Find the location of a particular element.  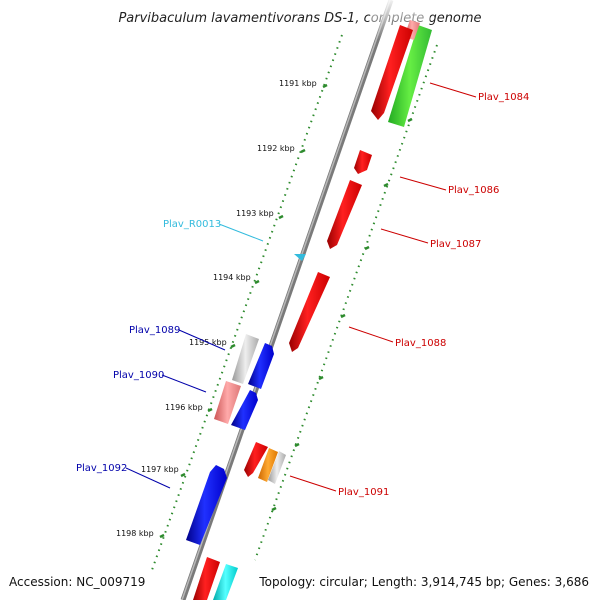

label-plav-1084: Plav_1084 is located at coordinates (503, 97).